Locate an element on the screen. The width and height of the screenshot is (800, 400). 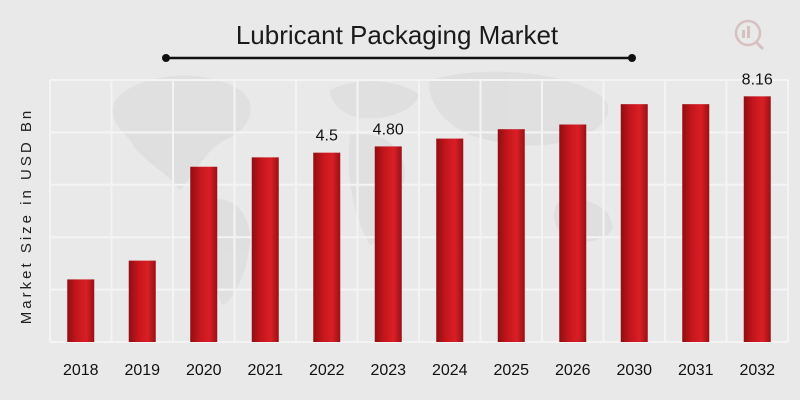
x-tick-label-2026: 2026 is located at coordinates (573, 370).